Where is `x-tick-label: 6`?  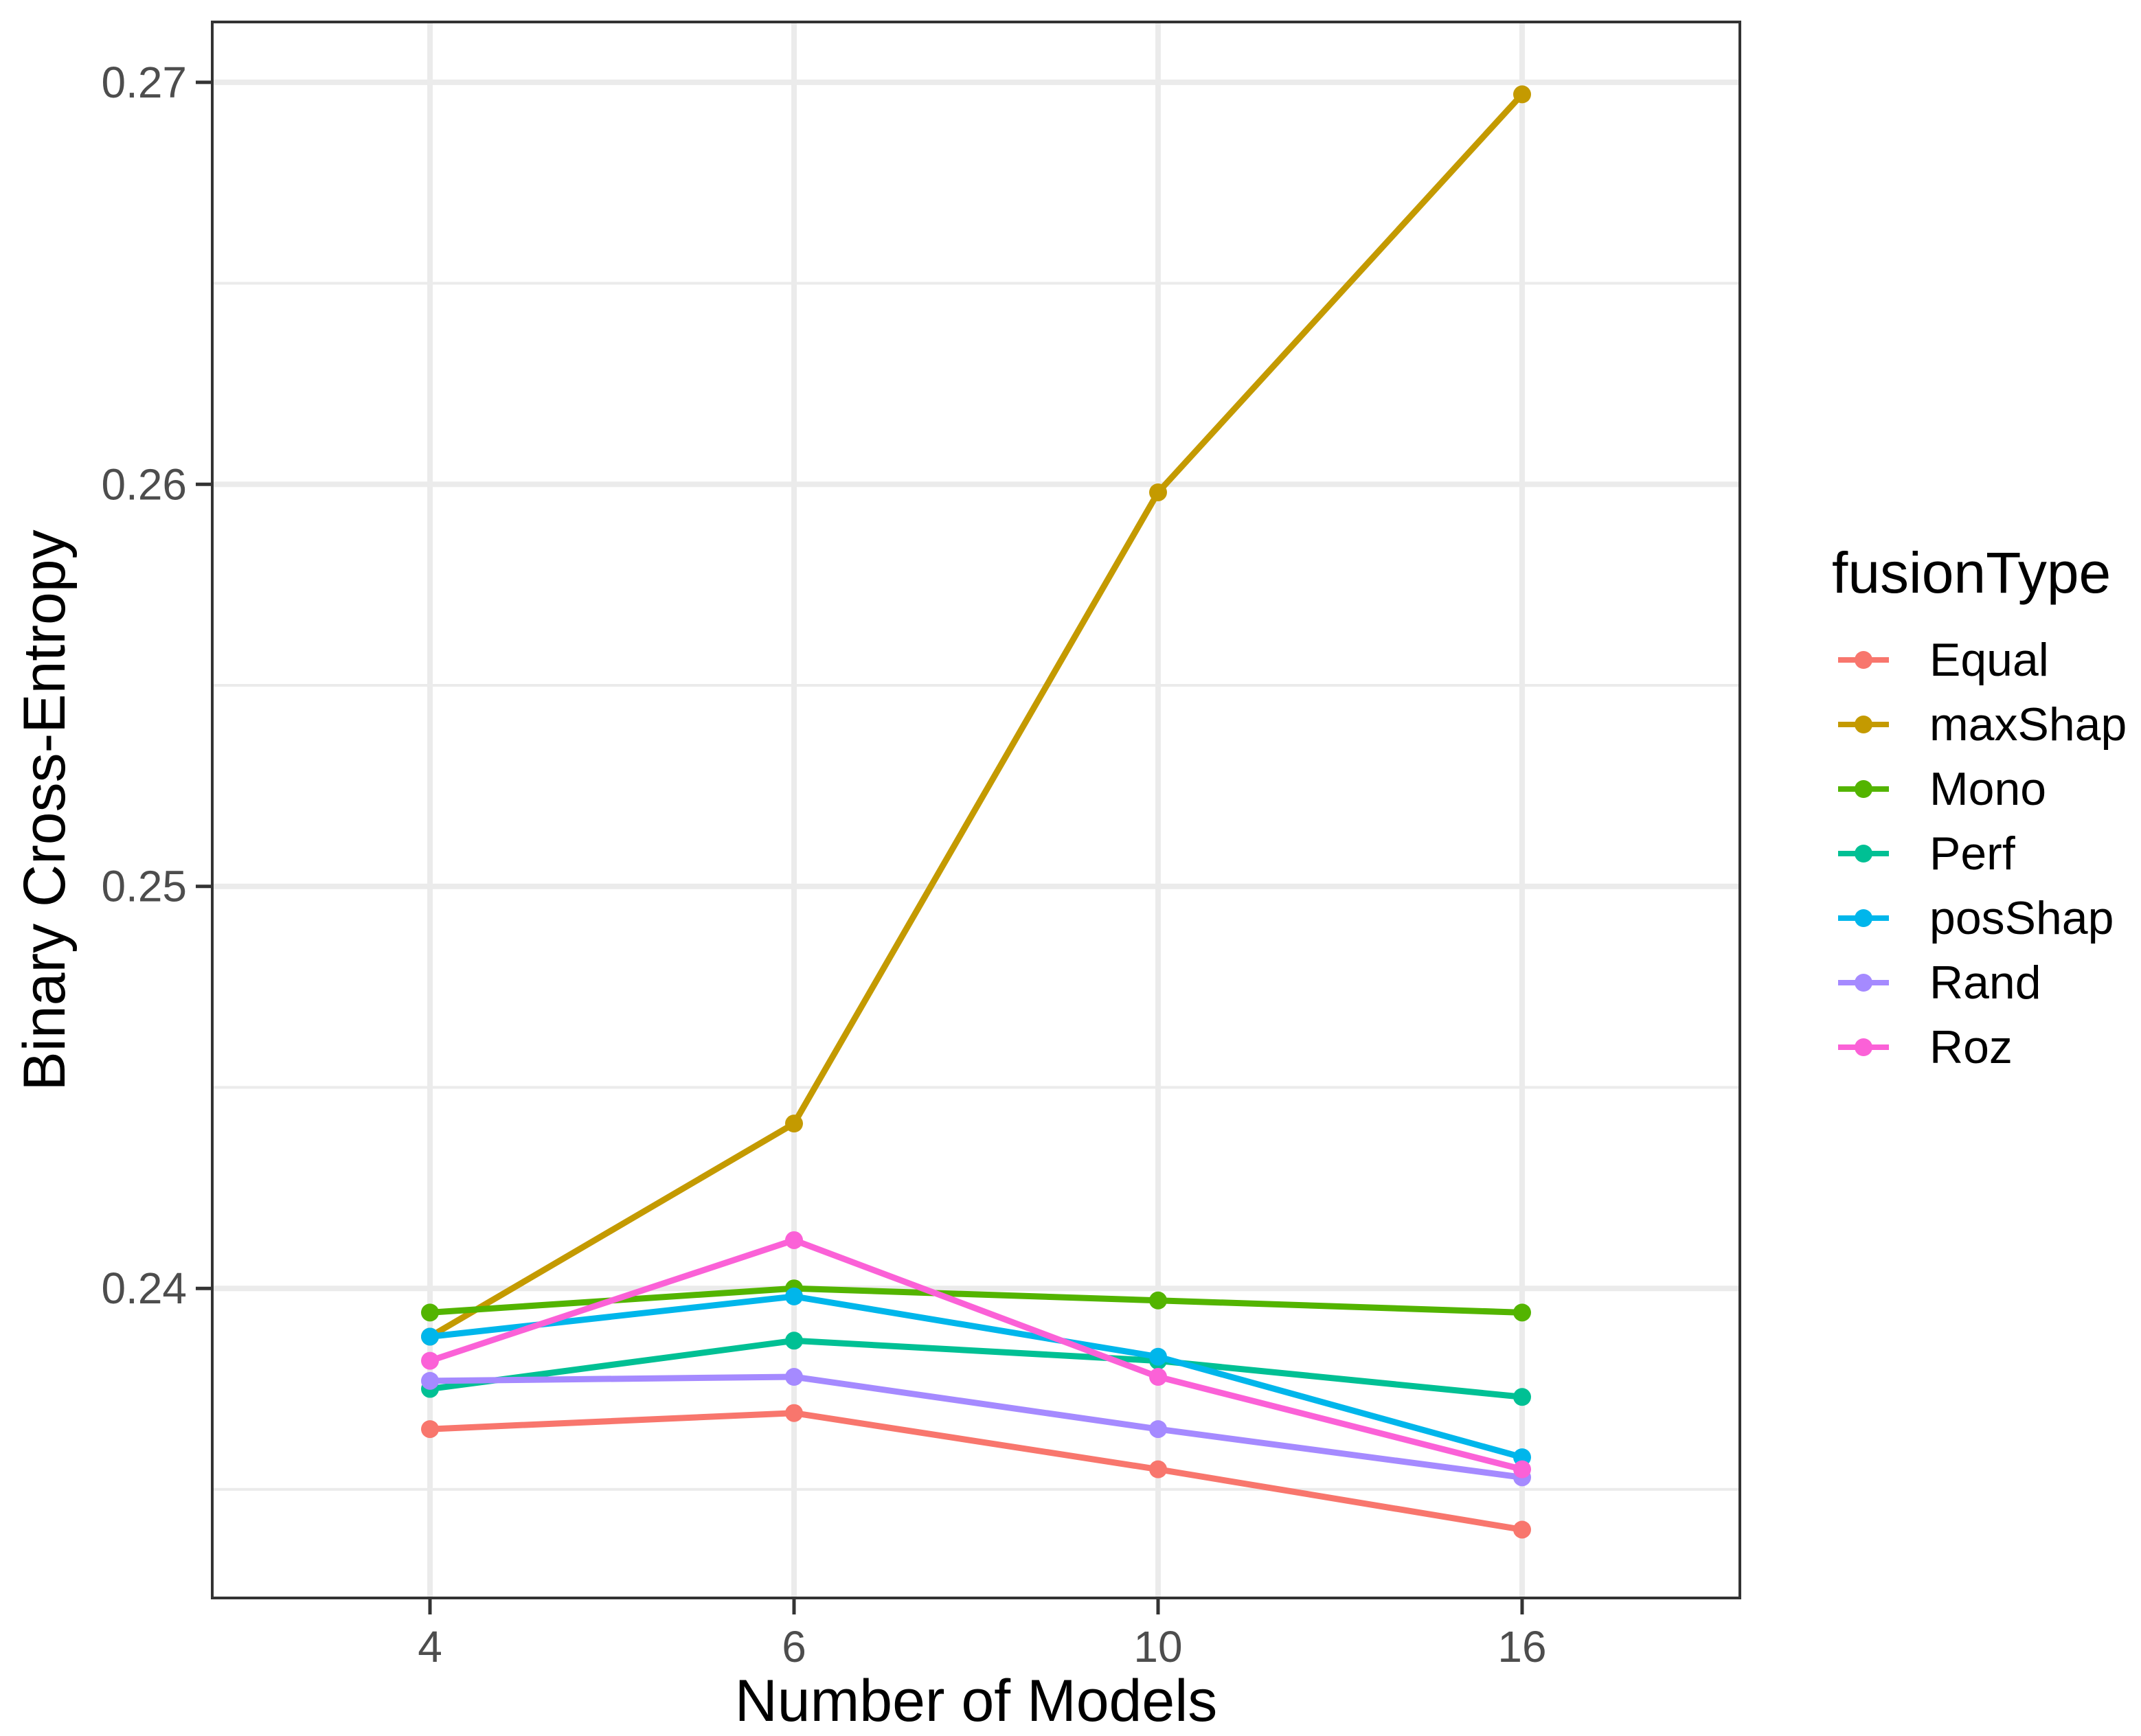
x-tick-label: 6 is located at coordinates (794, 1646).